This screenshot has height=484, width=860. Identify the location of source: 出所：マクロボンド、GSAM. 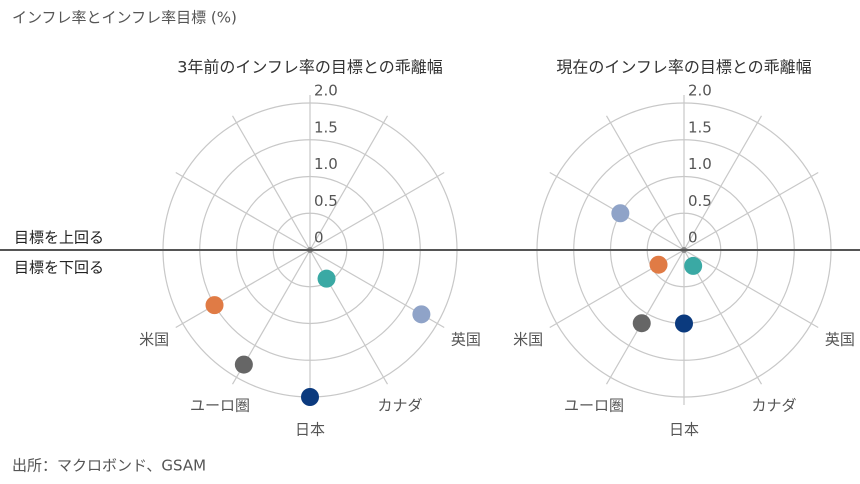
(109, 466).